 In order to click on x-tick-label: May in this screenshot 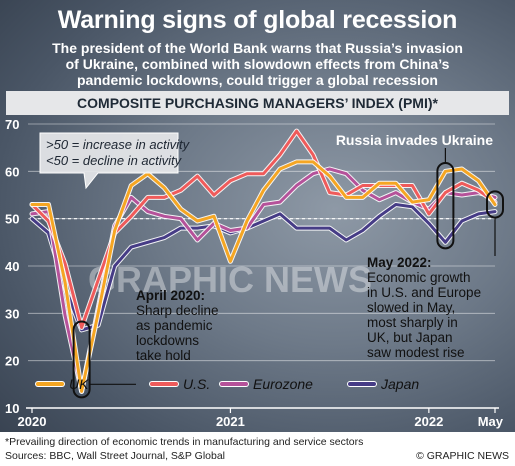, I will do `click(491, 421)`.